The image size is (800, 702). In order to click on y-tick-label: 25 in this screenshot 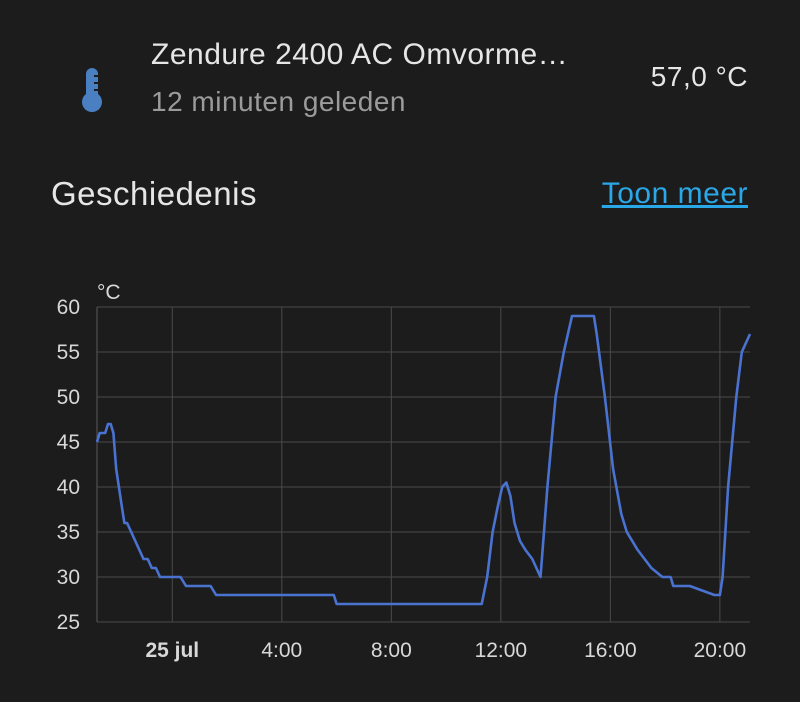, I will do `click(68, 622)`.